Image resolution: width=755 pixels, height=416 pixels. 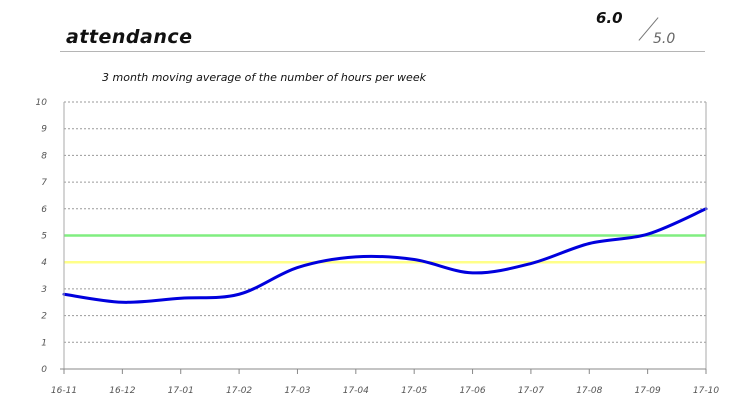 I want to click on x-tick-label: 17-10, so click(x=706, y=391).